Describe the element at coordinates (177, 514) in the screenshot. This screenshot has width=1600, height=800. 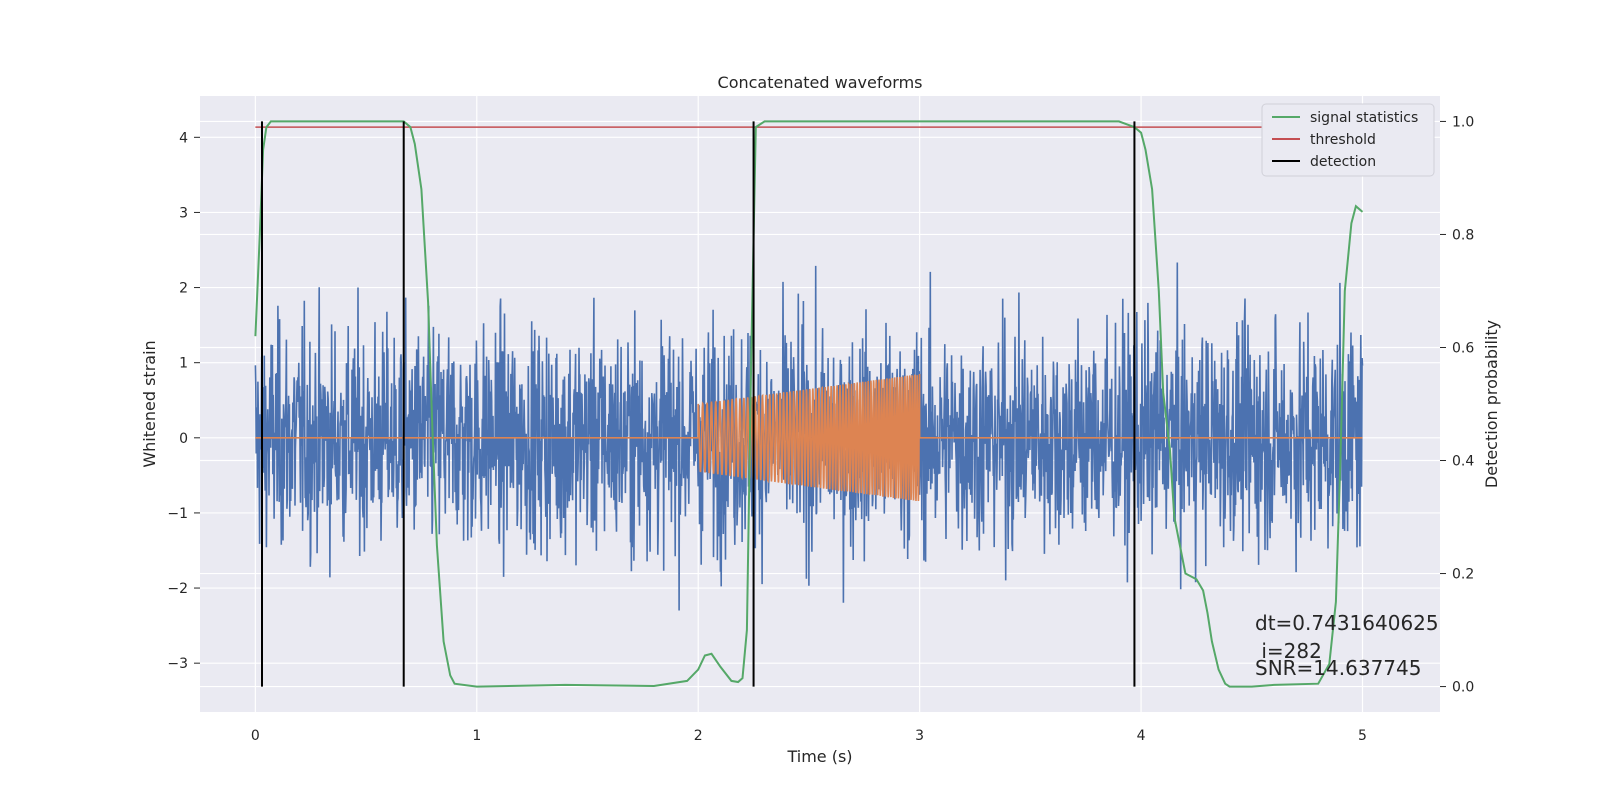
I see `y-tick-label: −1` at that location.